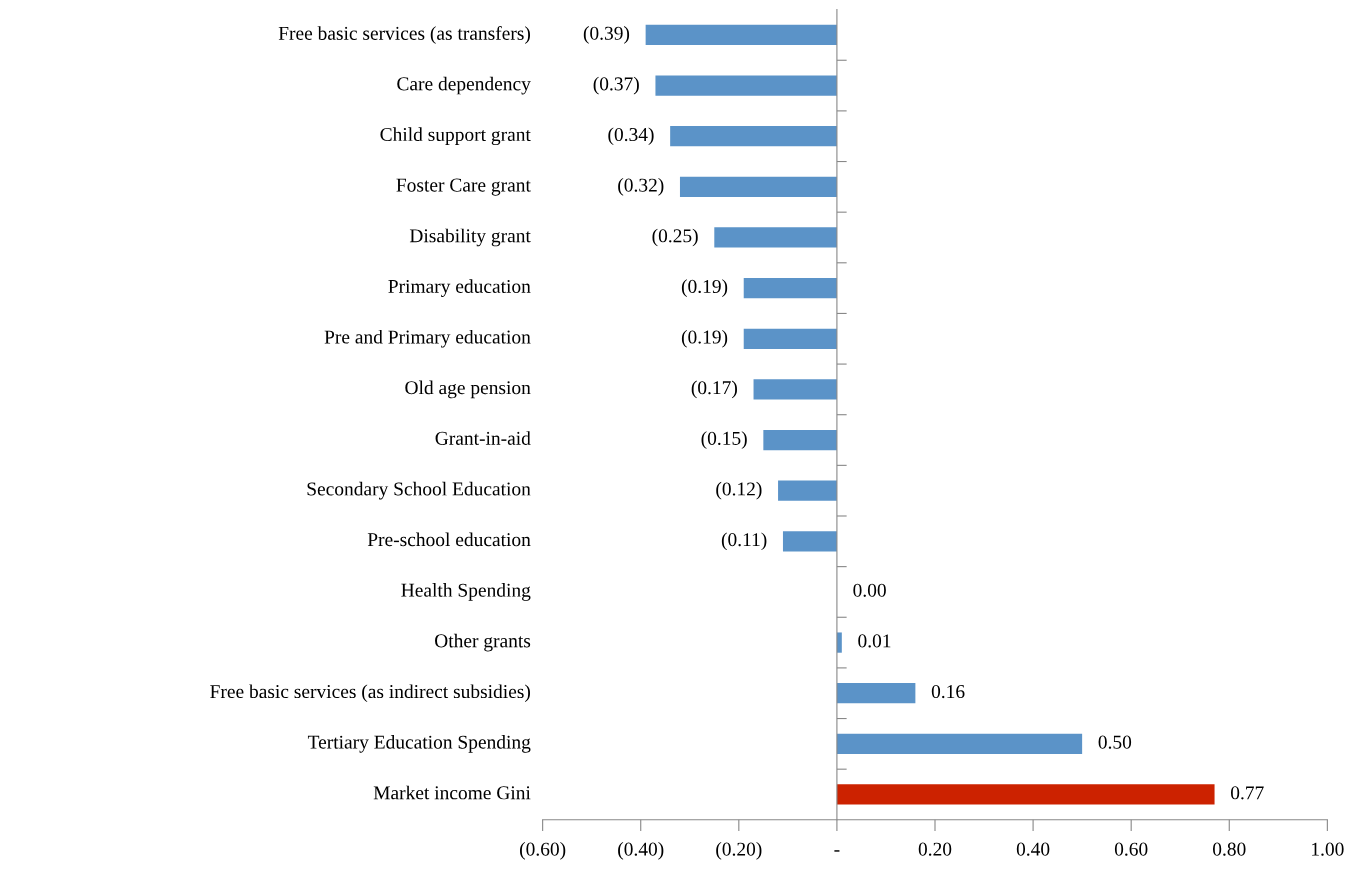  I want to click on data-label: (0.12), so click(739, 490).